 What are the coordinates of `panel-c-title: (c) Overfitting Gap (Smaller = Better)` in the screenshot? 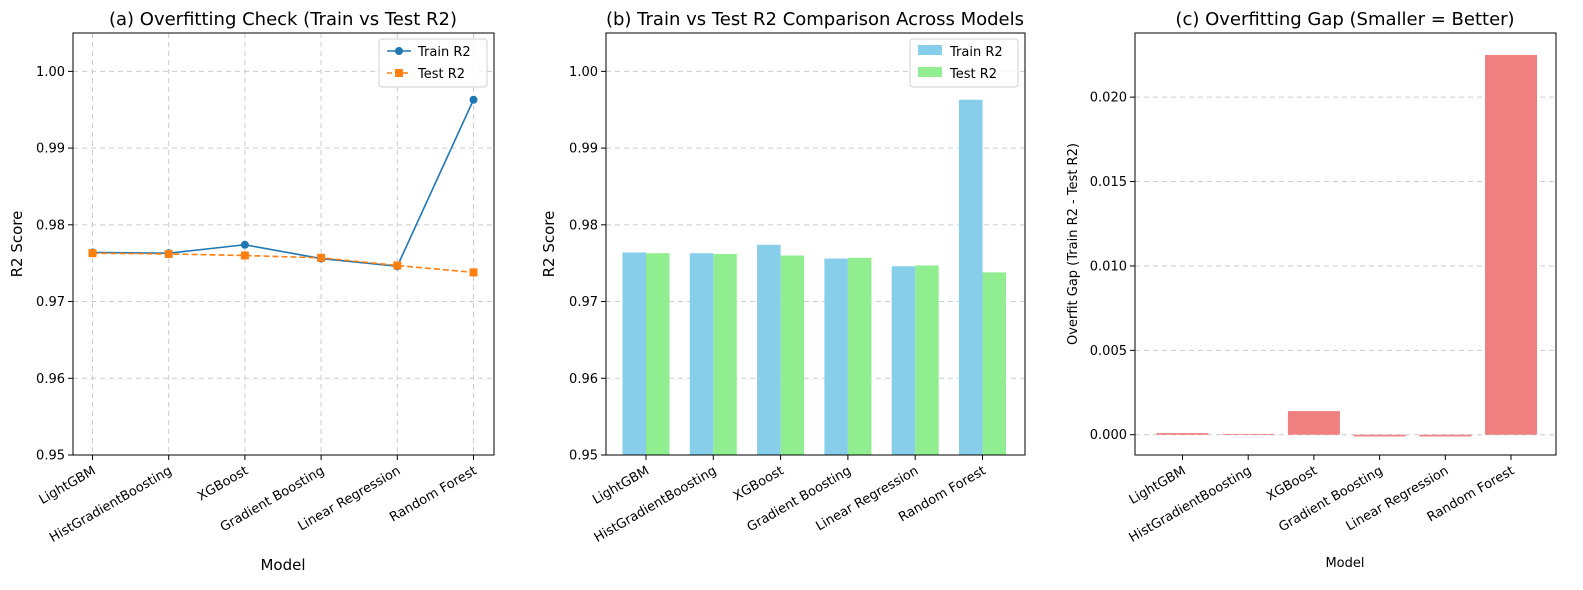 It's located at (1344, 19).